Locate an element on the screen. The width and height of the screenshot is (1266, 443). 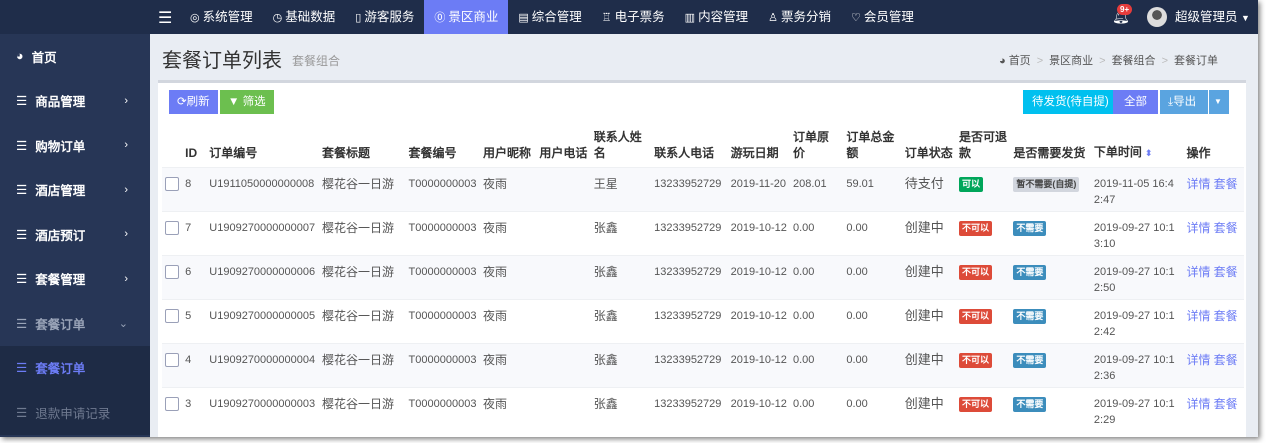
column-header: 订单原价 is located at coordinates (816, 144).